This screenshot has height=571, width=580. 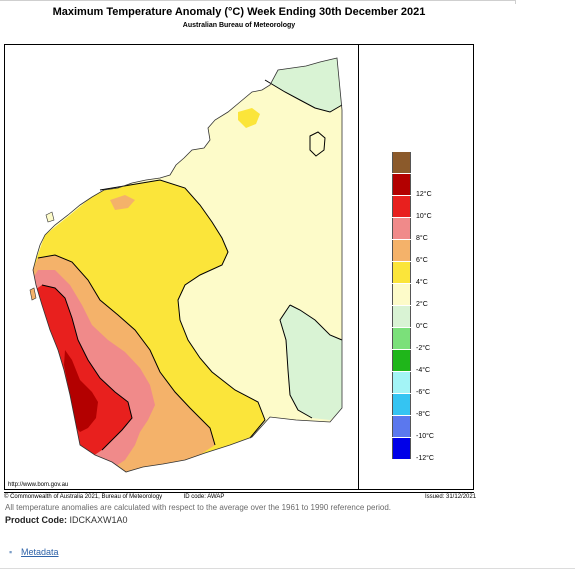 I want to click on metadata-link: Metadata, so click(x=40, y=552).